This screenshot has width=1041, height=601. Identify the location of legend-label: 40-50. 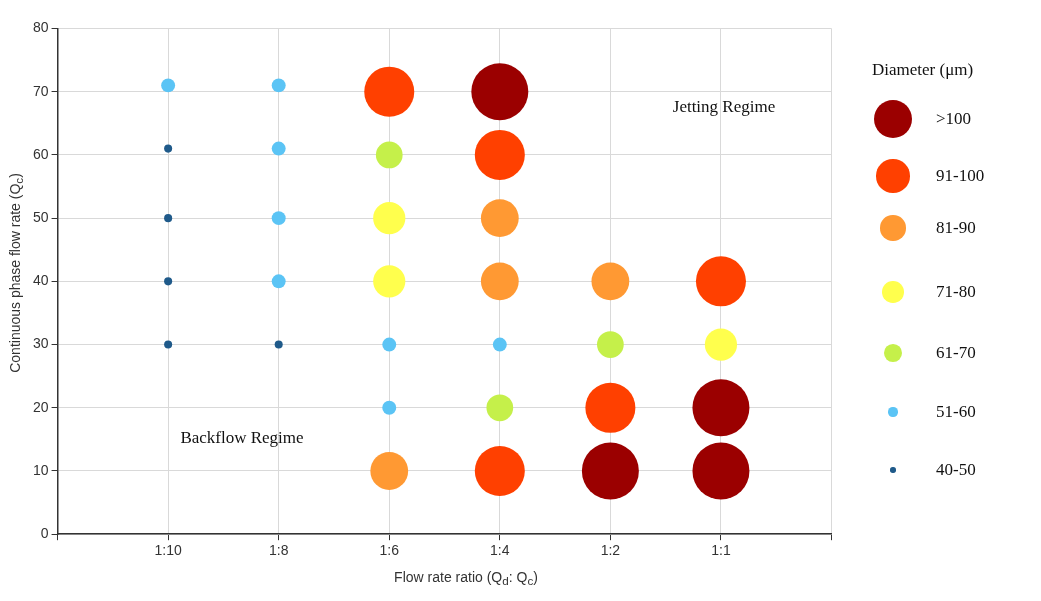
(956, 470).